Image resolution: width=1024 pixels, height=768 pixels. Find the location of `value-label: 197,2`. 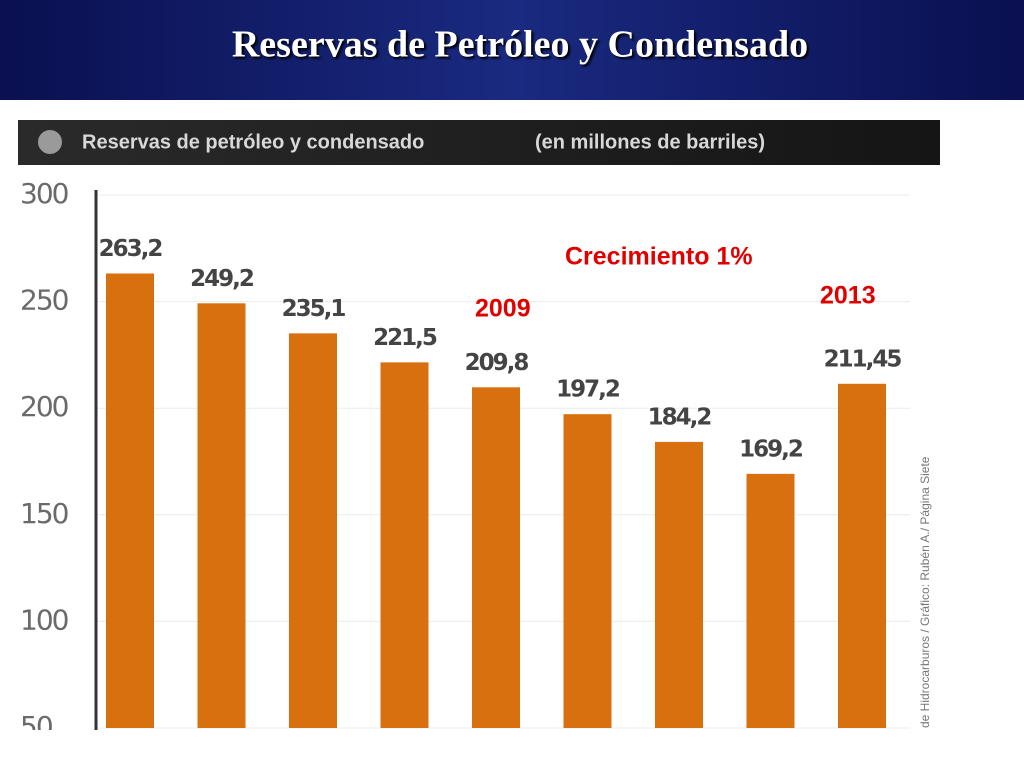

value-label: 197,2 is located at coordinates (587, 390).